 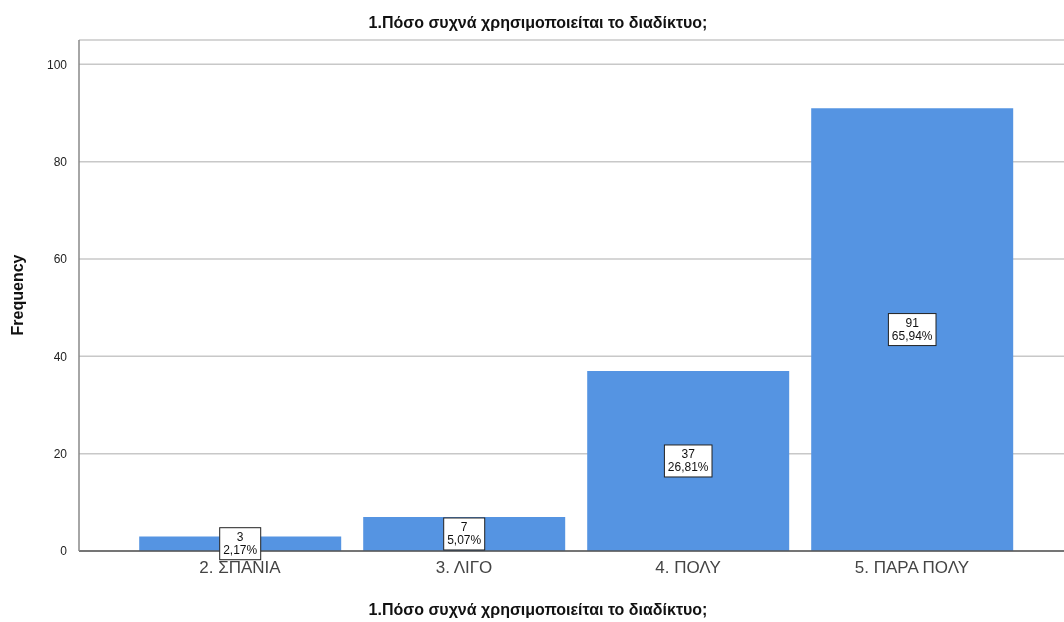 What do you see at coordinates (60, 356) in the screenshot?
I see `y-tick-label: 40` at bounding box center [60, 356].